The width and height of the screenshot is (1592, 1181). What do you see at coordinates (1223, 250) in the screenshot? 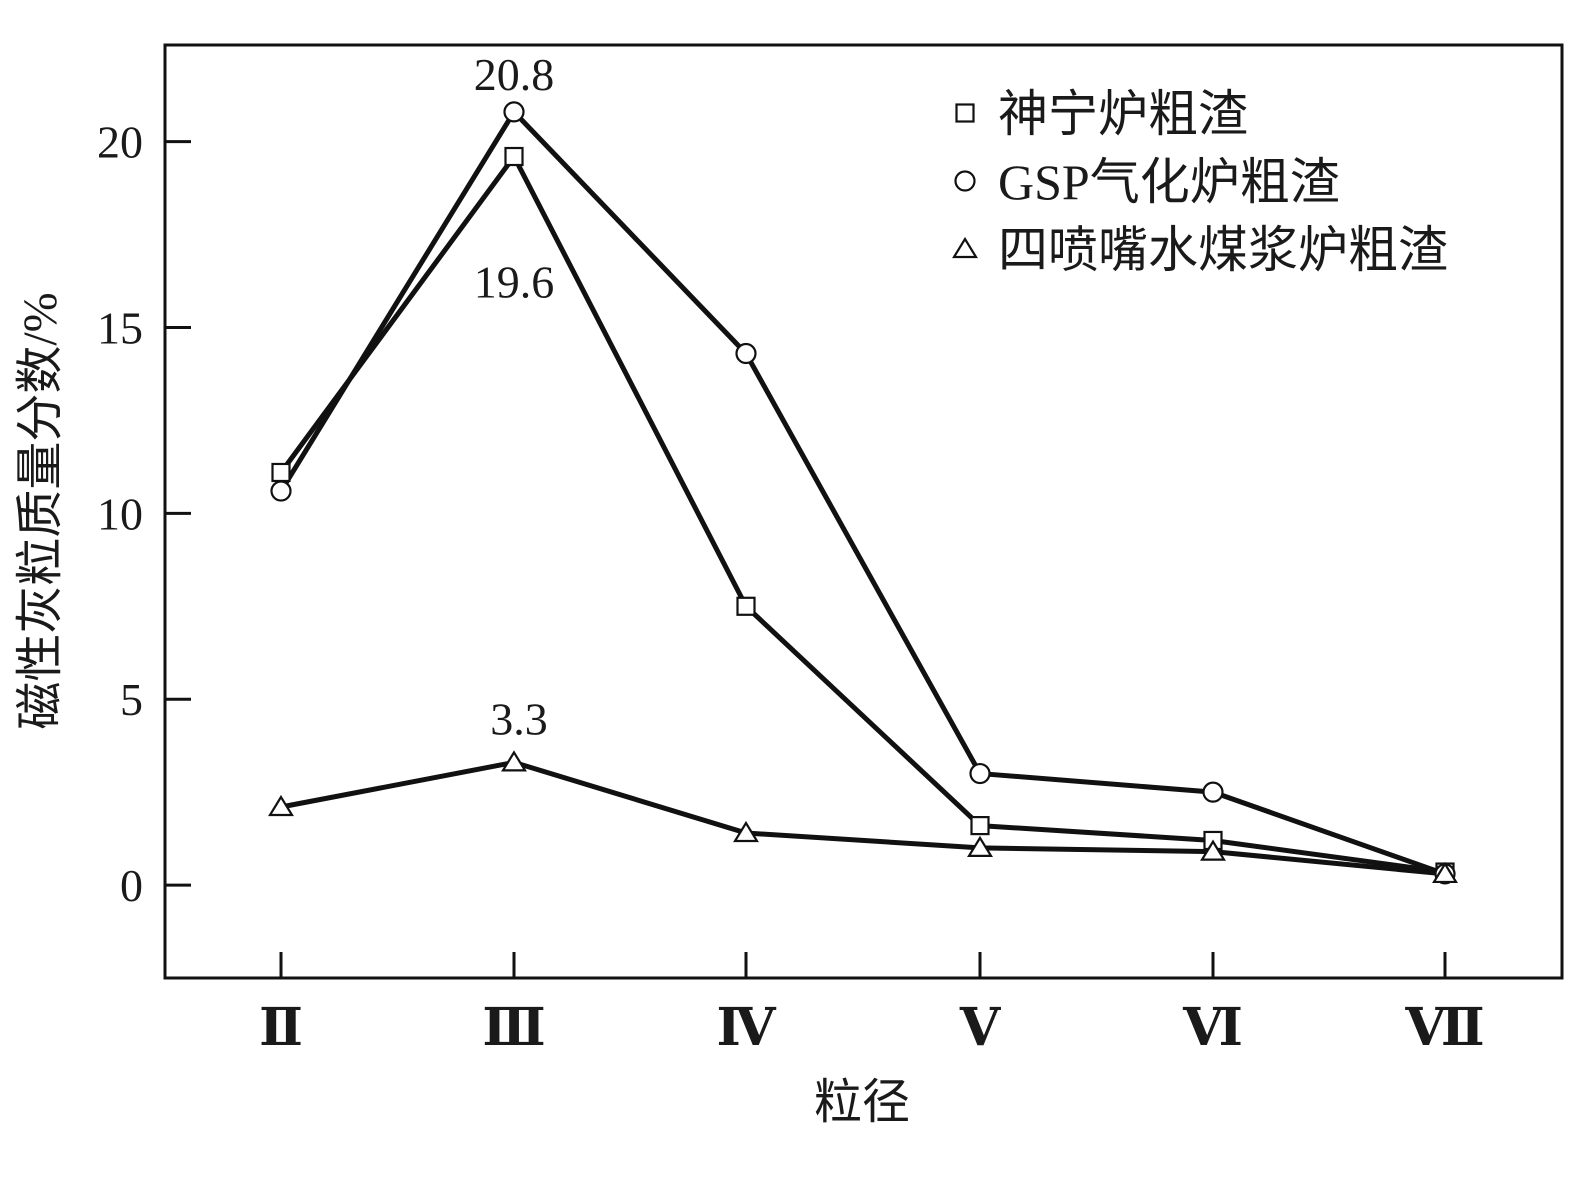
I see `legend-label: 四喷嘴水煤浆炉粗渣` at bounding box center [1223, 250].